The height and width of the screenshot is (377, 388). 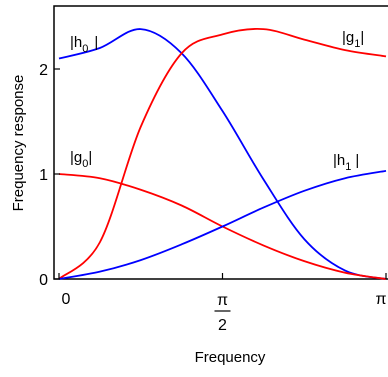 What do you see at coordinates (43, 175) in the screenshot?
I see `y-tick-label-1: 1` at bounding box center [43, 175].